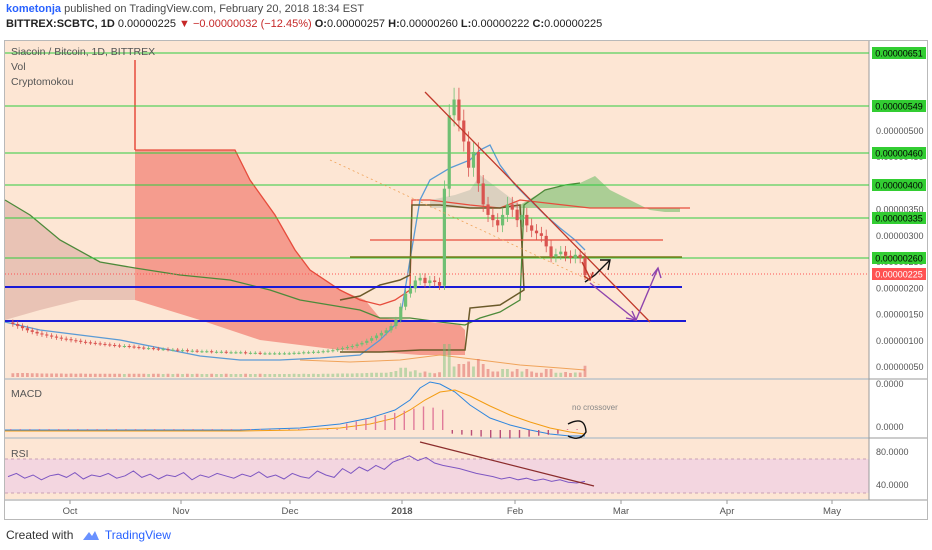 The image size is (932, 550). I want to click on indicator-label: Cryptomokou, so click(42, 82).